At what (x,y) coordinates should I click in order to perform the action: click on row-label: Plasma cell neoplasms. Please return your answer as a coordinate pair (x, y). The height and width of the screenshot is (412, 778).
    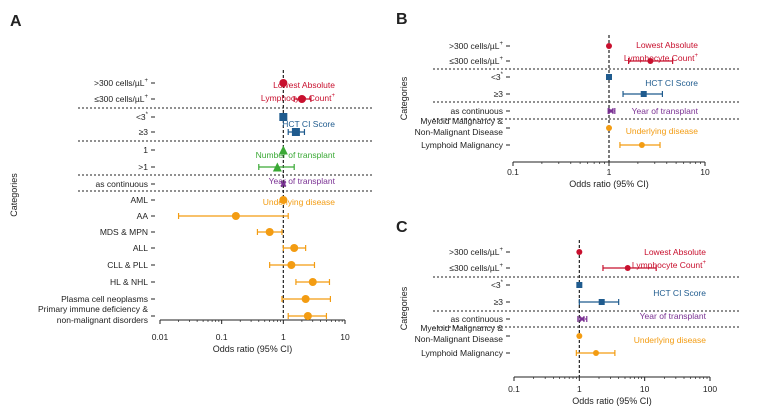
    Looking at the image, I should click on (104, 299).